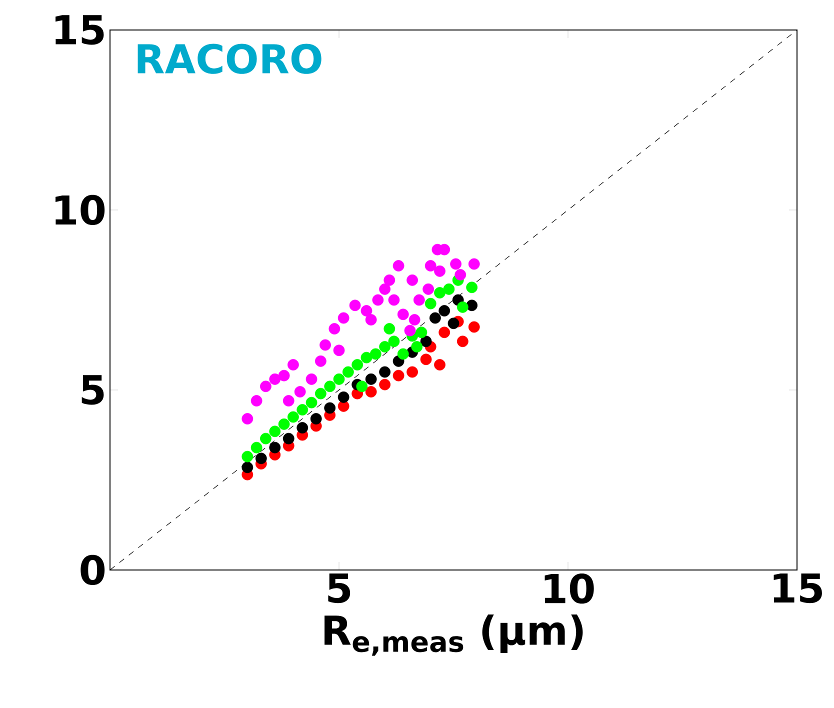 The height and width of the screenshot is (708, 834). I want to click on y-tick-label: 15, so click(80, 30).